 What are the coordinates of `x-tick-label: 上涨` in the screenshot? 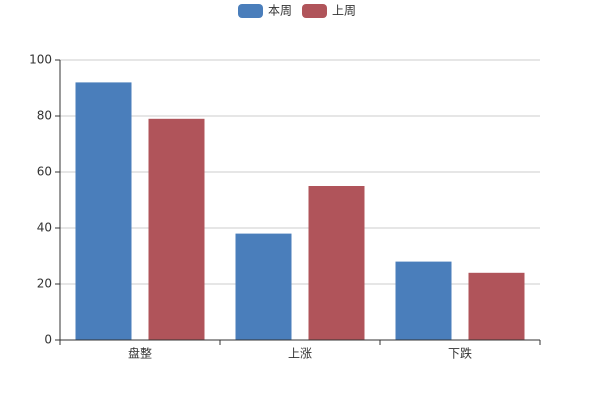 It's located at (300, 353).